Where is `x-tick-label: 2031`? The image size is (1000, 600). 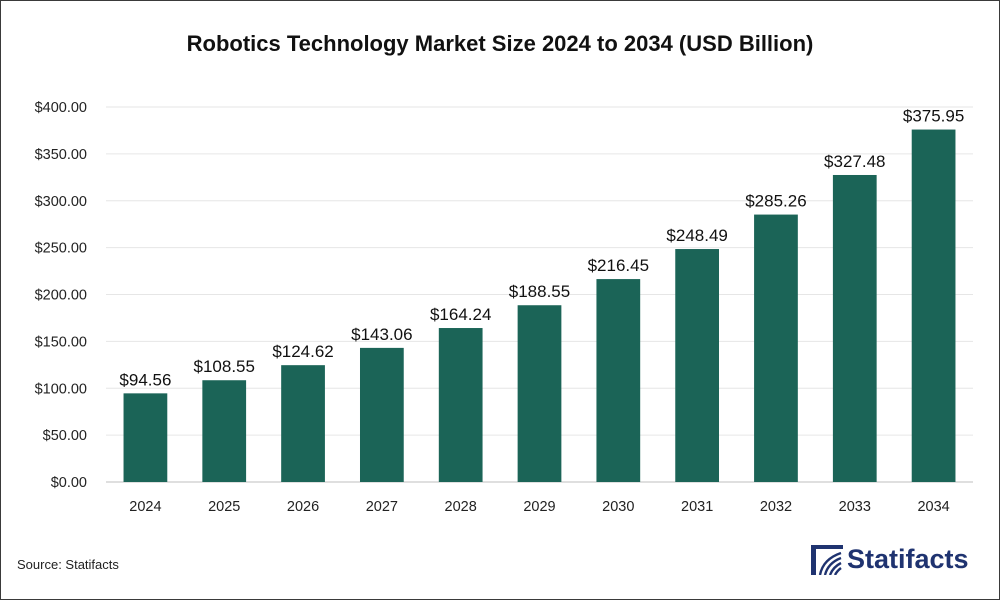 x-tick-label: 2031 is located at coordinates (697, 507).